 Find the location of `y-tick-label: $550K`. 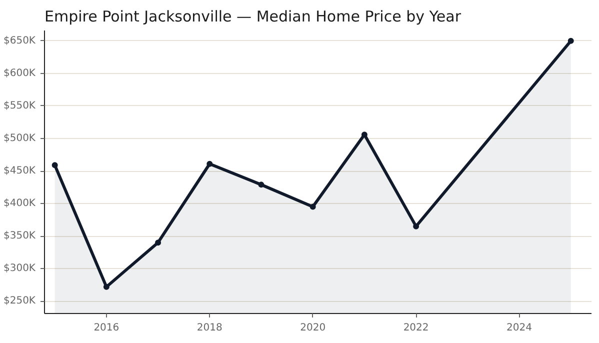

y-tick-label: $550K is located at coordinates (19, 106).